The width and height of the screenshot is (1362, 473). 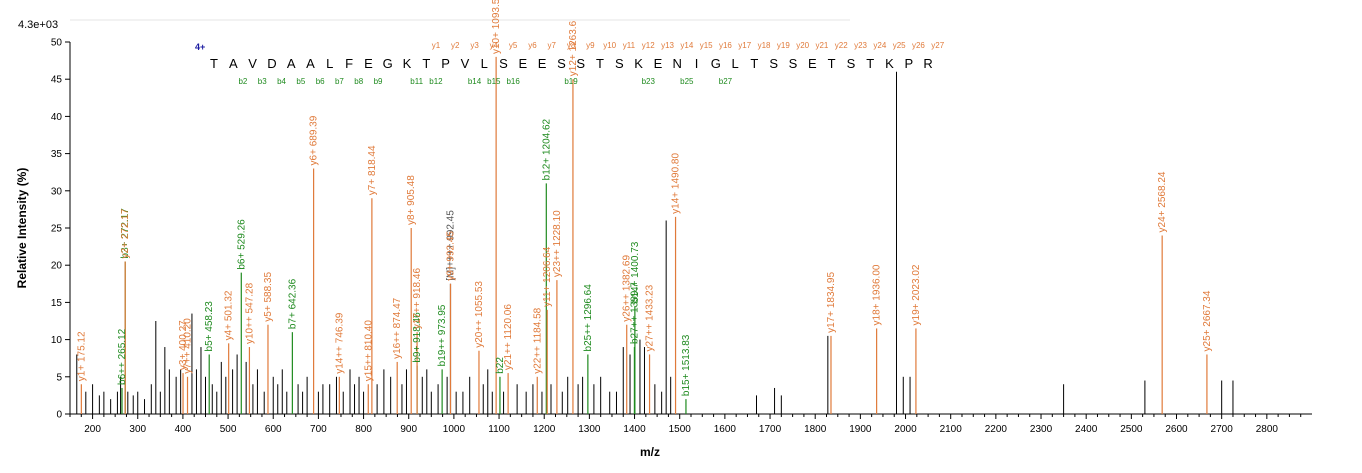 What do you see at coordinates (650, 452) in the screenshot?
I see `x-axis-label: m/z` at bounding box center [650, 452].